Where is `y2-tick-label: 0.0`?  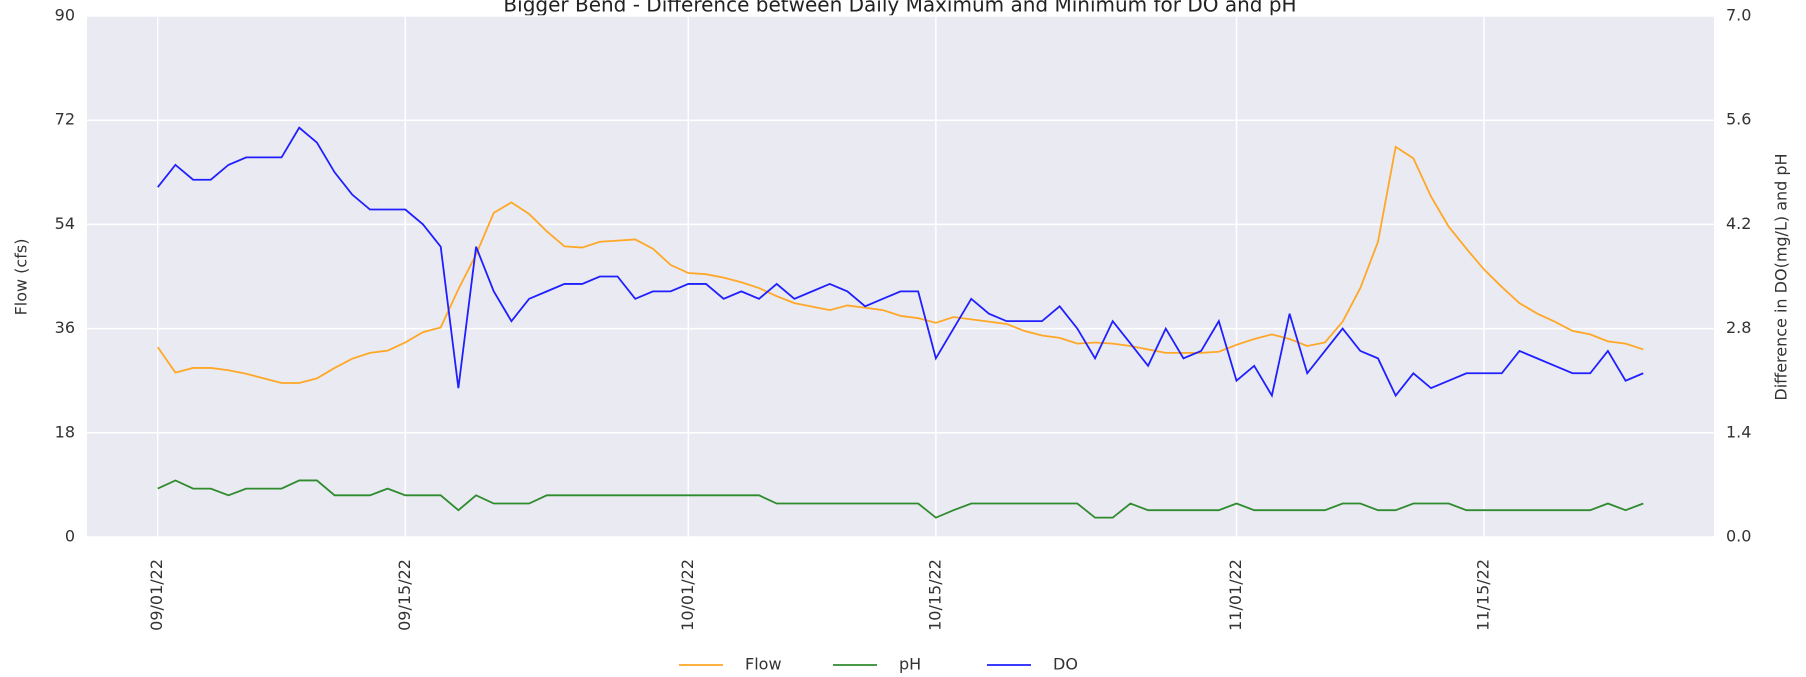 y2-tick-label: 0.0 is located at coordinates (1738, 536).